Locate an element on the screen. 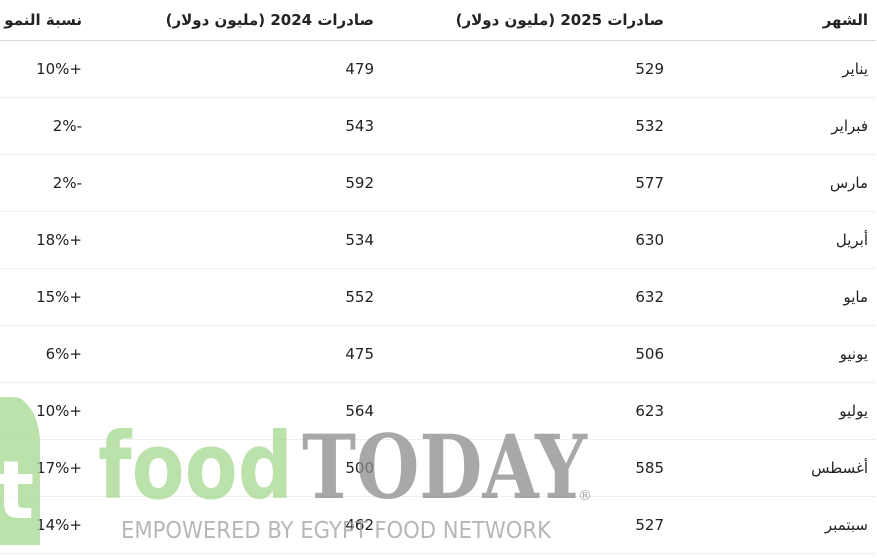 The width and height of the screenshot is (877, 558). table-cell: سبتمبر is located at coordinates (774, 525).